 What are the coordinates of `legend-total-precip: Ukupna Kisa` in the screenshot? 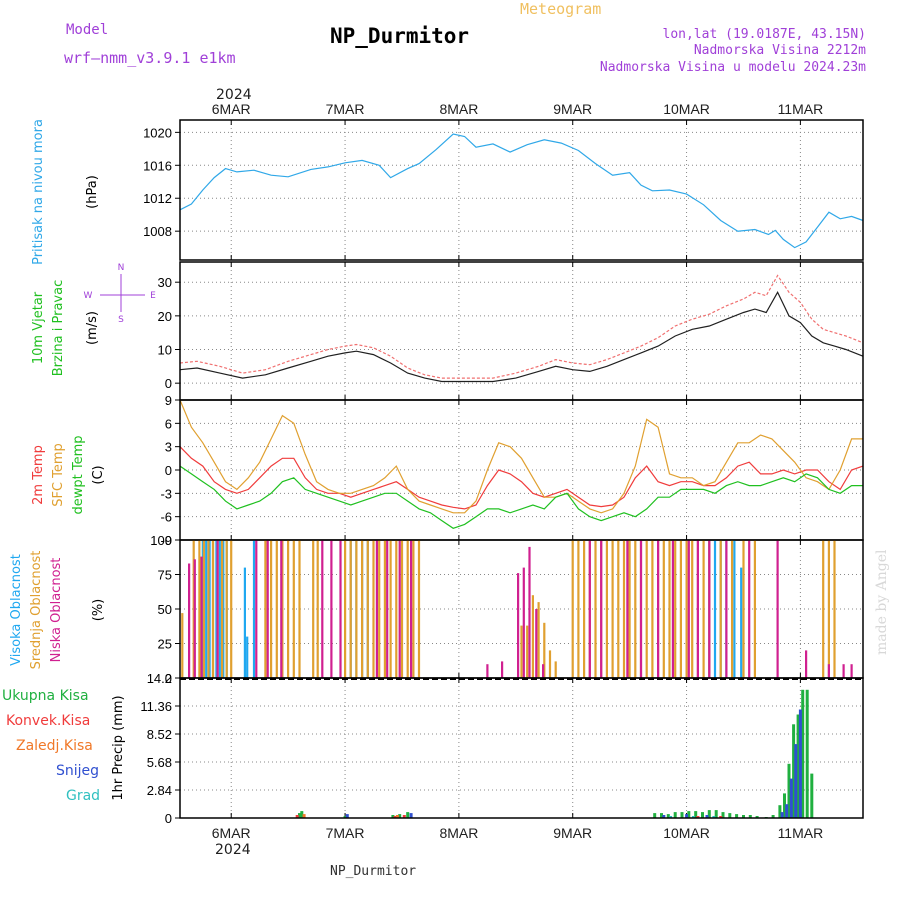 It's located at (45, 696).